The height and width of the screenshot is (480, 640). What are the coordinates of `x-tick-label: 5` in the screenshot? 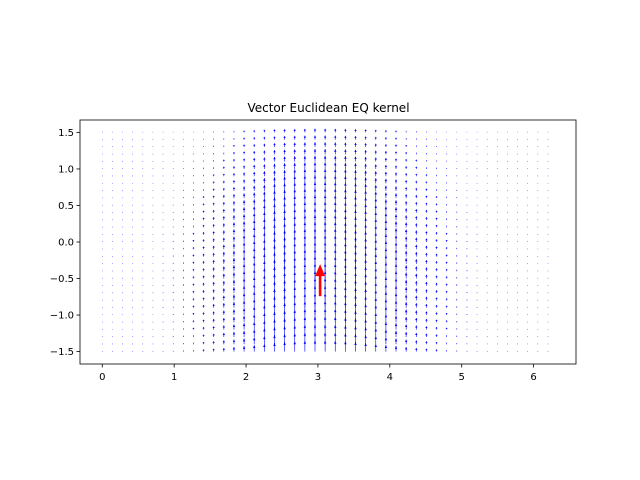 It's located at (462, 377).